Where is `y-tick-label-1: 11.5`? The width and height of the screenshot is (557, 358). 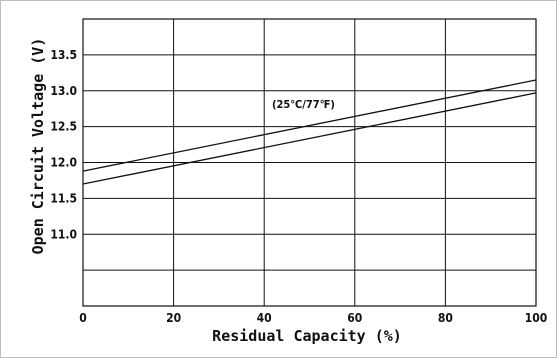
y-tick-label-1: 11.5 is located at coordinates (63, 198).